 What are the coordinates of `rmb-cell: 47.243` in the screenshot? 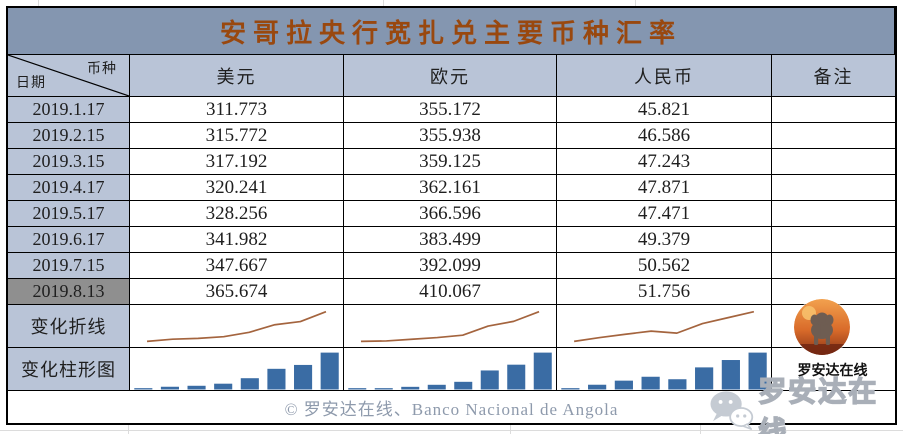 It's located at (664, 162).